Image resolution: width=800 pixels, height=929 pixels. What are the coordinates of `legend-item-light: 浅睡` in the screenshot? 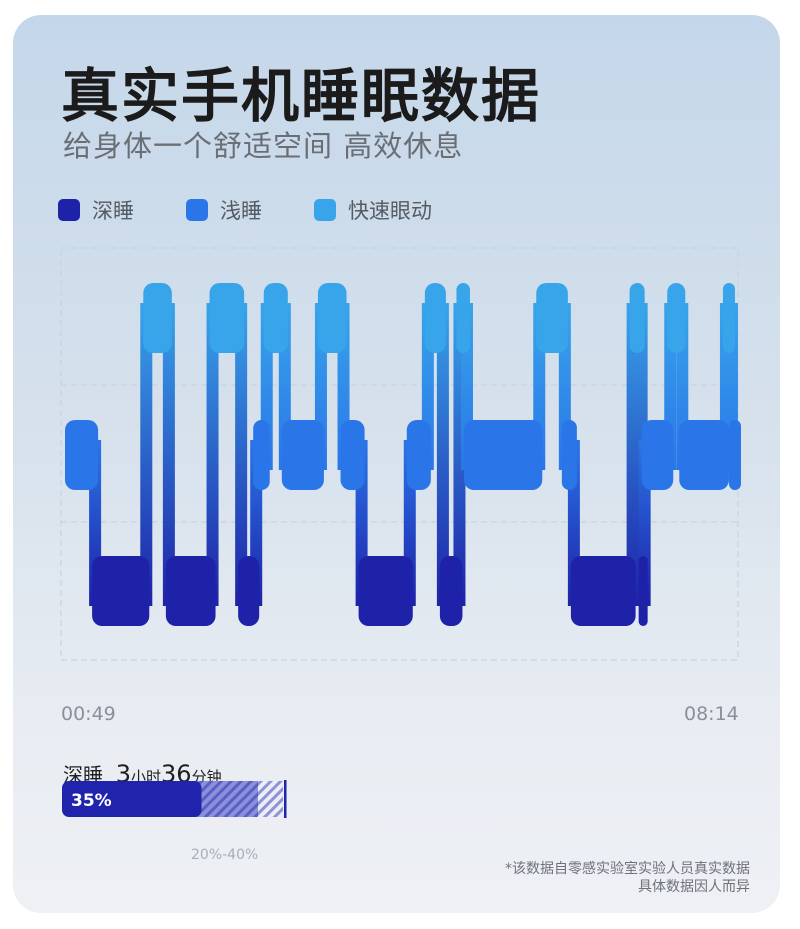 It's located at (224, 210).